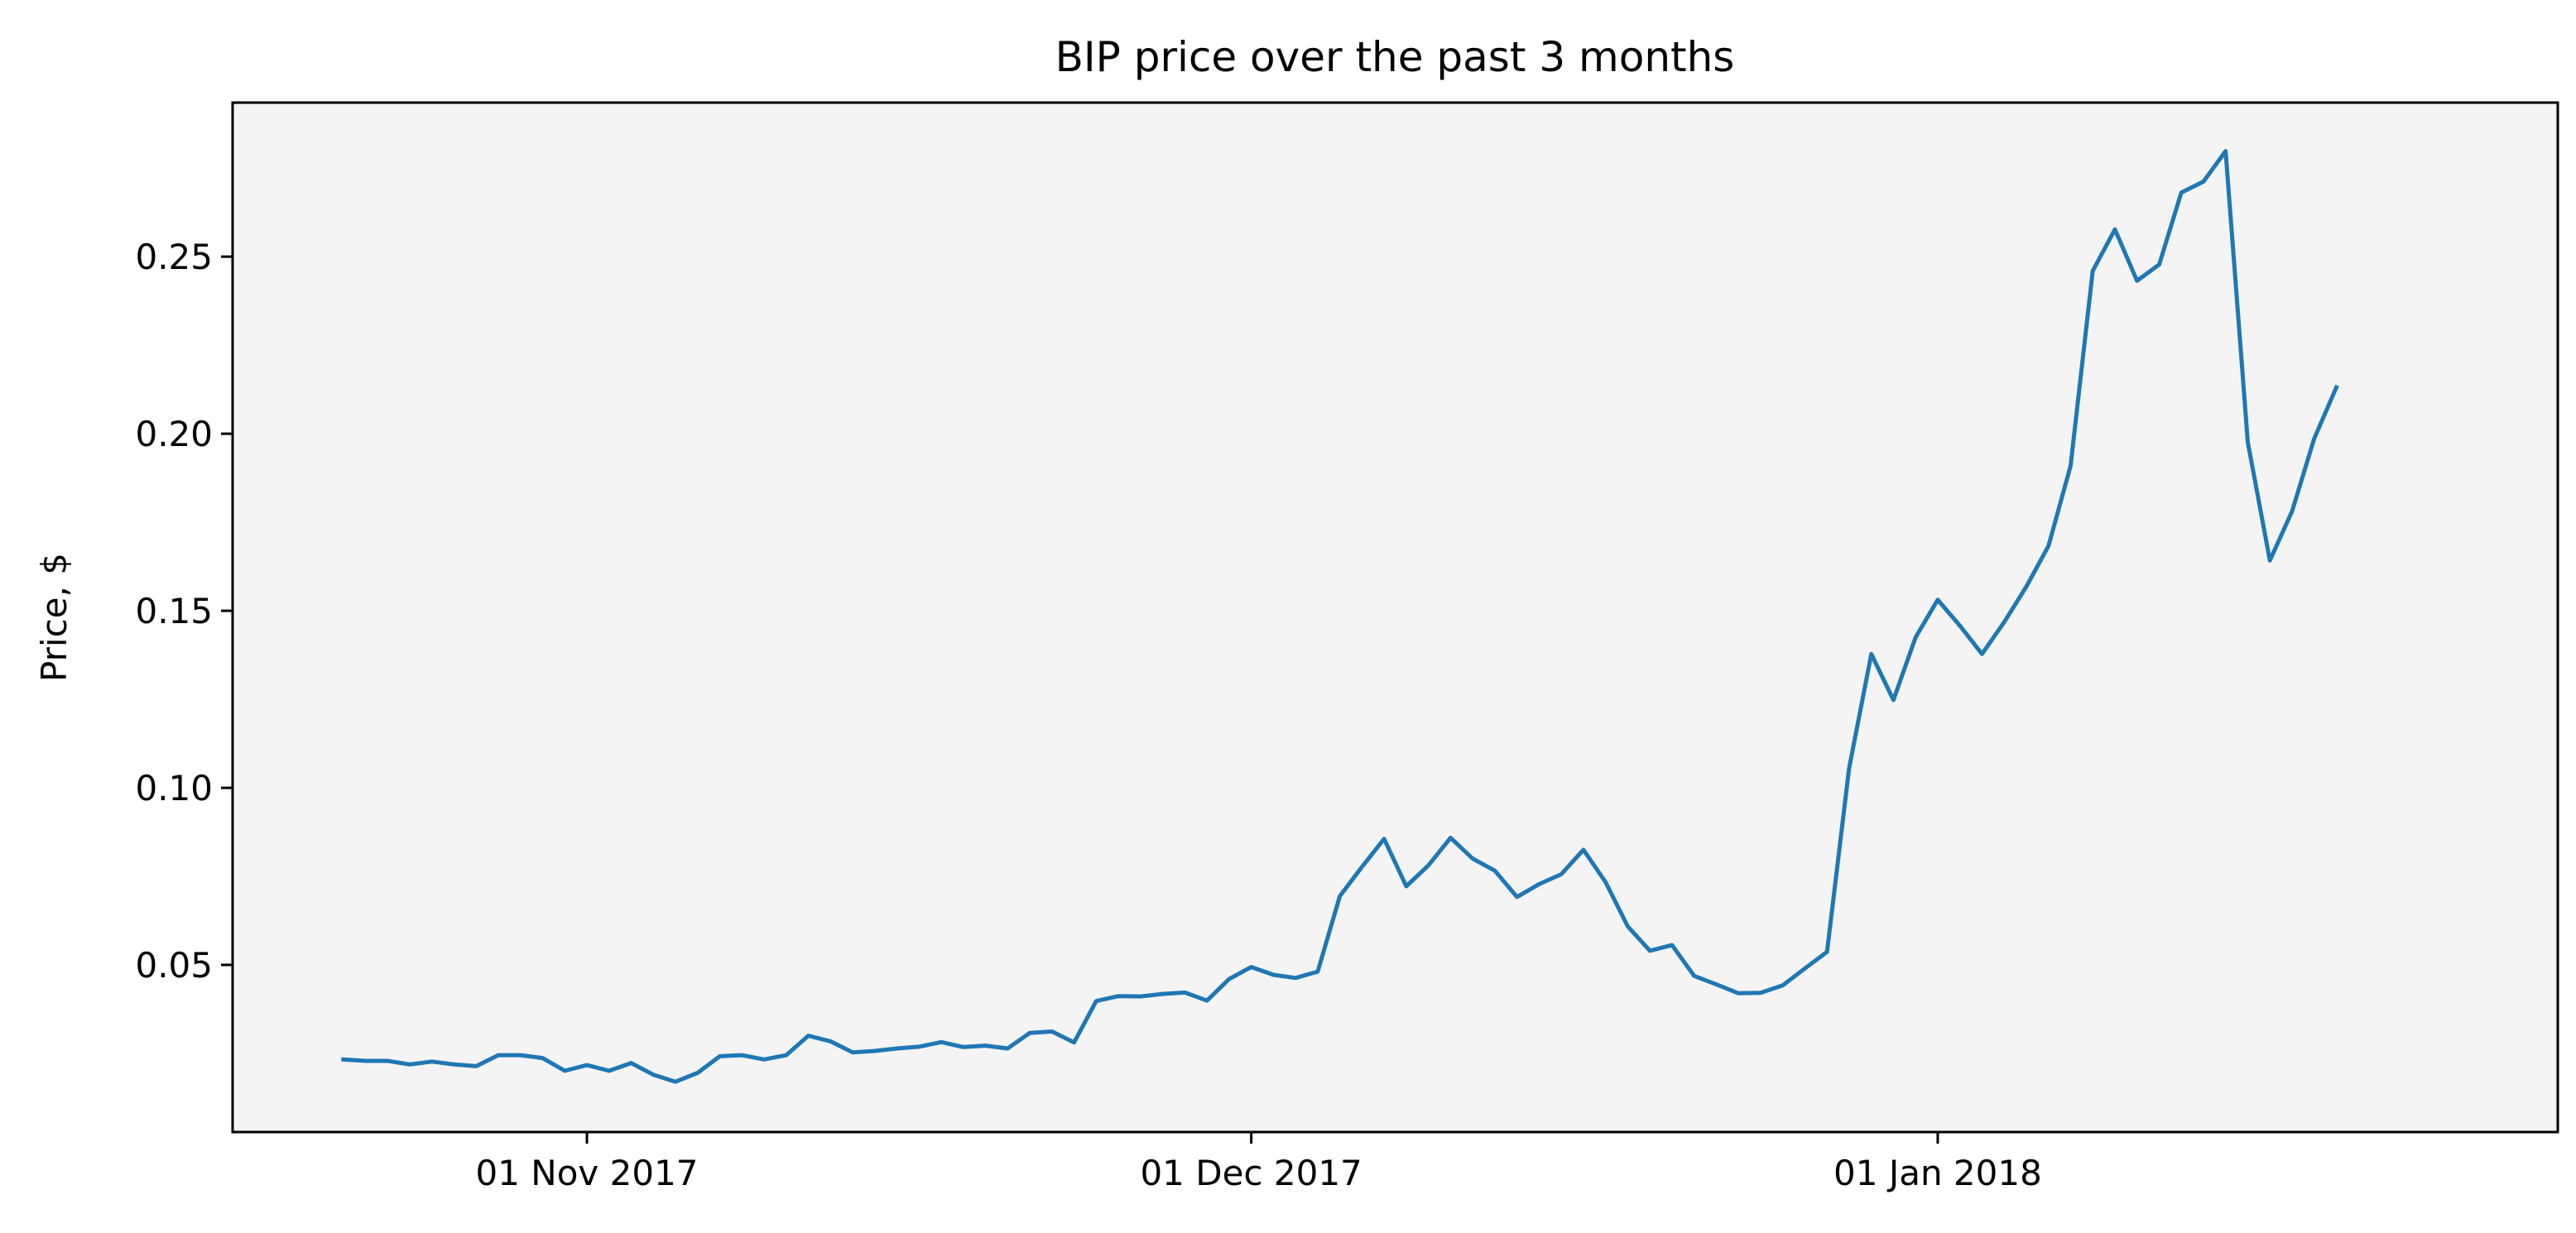 The height and width of the screenshot is (1233, 2576). What do you see at coordinates (174, 611) in the screenshot?
I see `y-tick-label: 0.15` at bounding box center [174, 611].